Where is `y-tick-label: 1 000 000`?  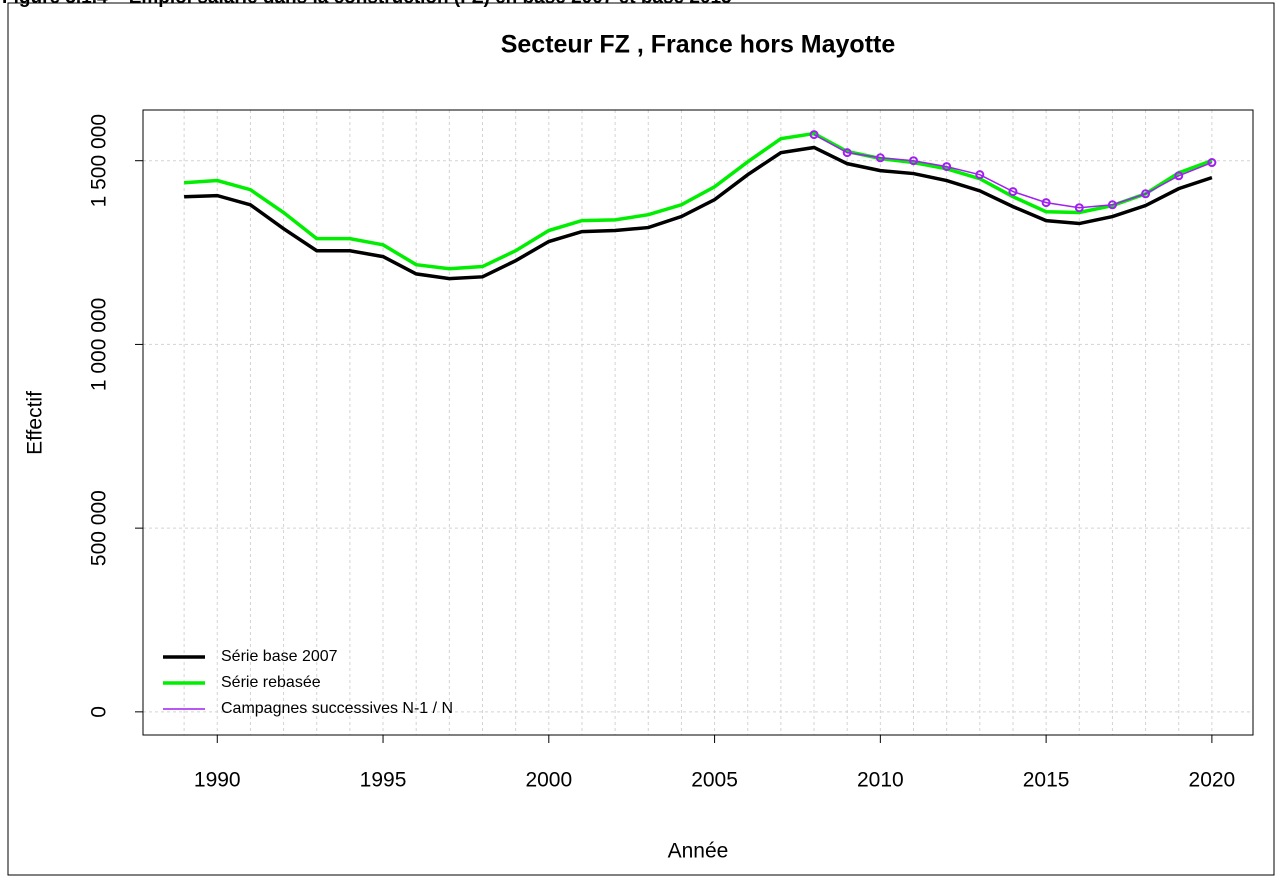 y-tick-label: 1 000 000 is located at coordinates (99, 344).